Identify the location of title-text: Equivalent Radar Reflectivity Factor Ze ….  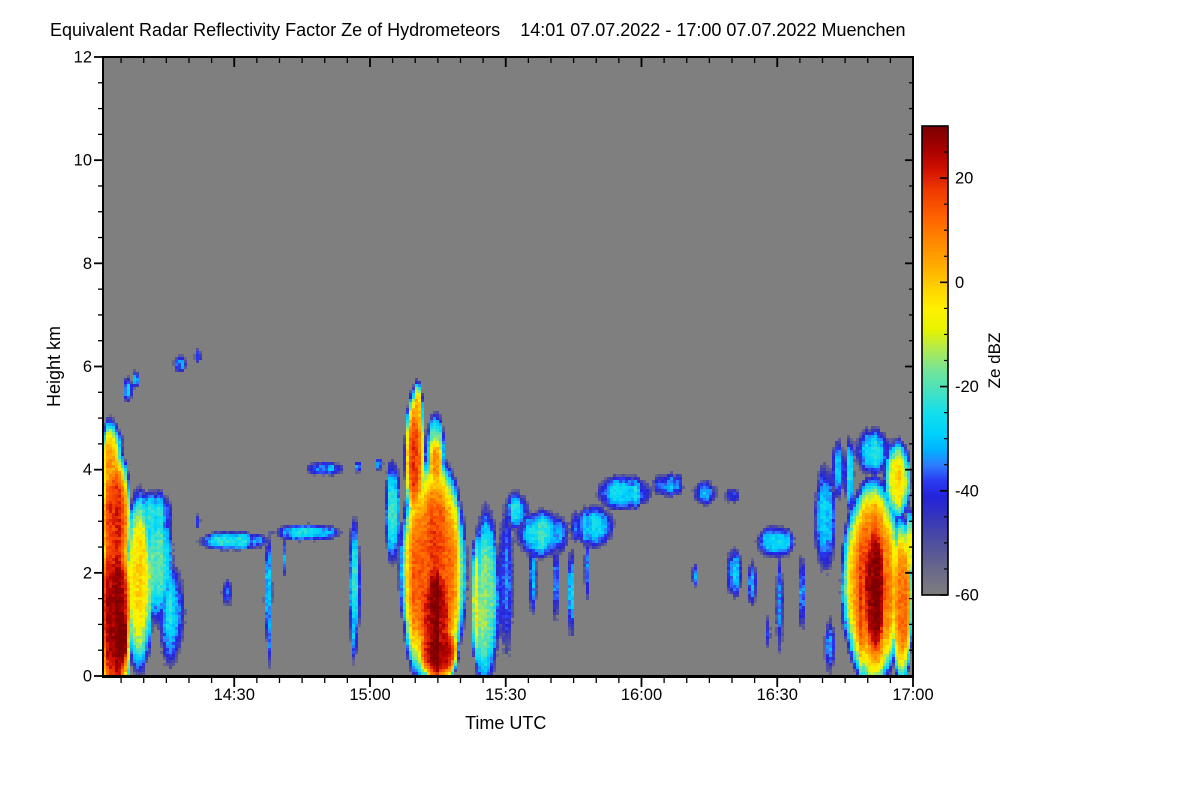
(275, 30).